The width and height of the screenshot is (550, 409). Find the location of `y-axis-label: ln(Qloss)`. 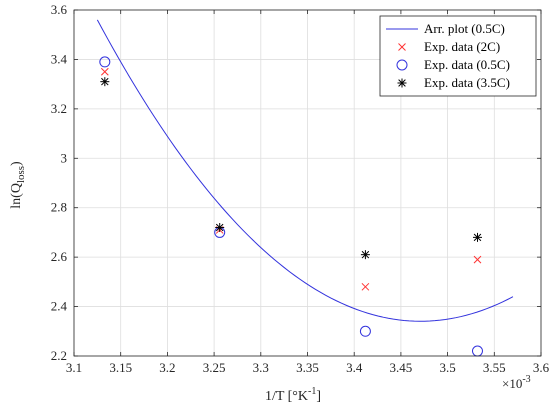

y-axis-label: ln(Qloss) is located at coordinates (18, 185).